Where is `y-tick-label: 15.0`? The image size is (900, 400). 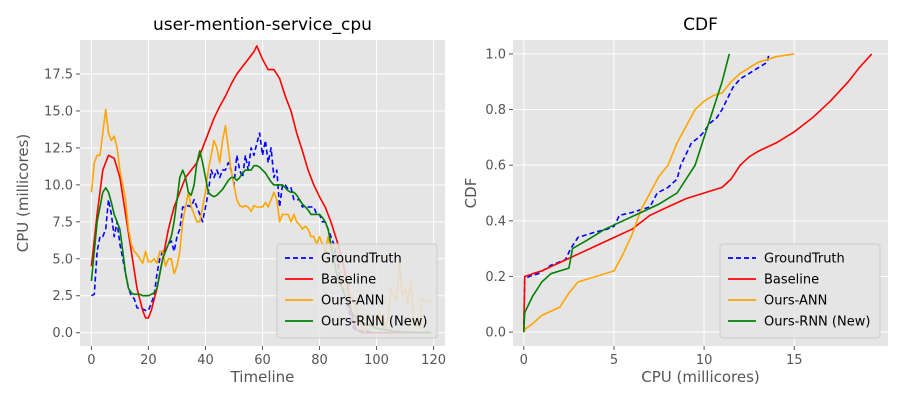 y-tick-label: 15.0 is located at coordinates (58, 111).